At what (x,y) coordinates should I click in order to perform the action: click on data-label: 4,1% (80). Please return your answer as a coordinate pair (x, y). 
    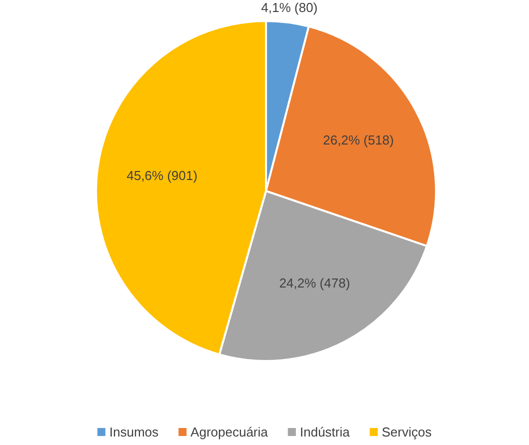
    Looking at the image, I should click on (289, 7).